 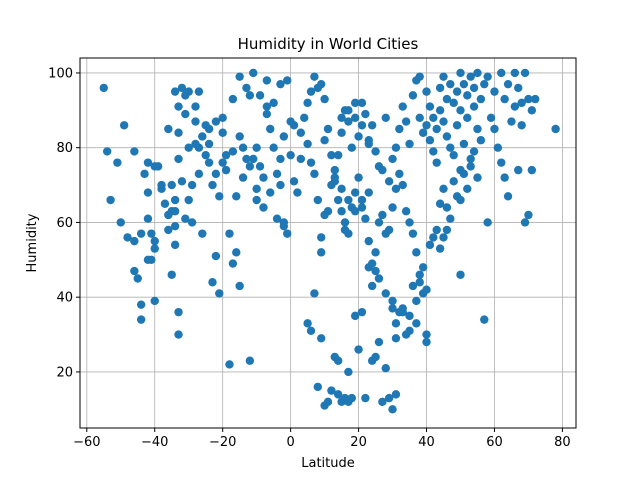 What do you see at coordinates (290, 442) in the screenshot?
I see `x-tick-label: 0` at bounding box center [290, 442].